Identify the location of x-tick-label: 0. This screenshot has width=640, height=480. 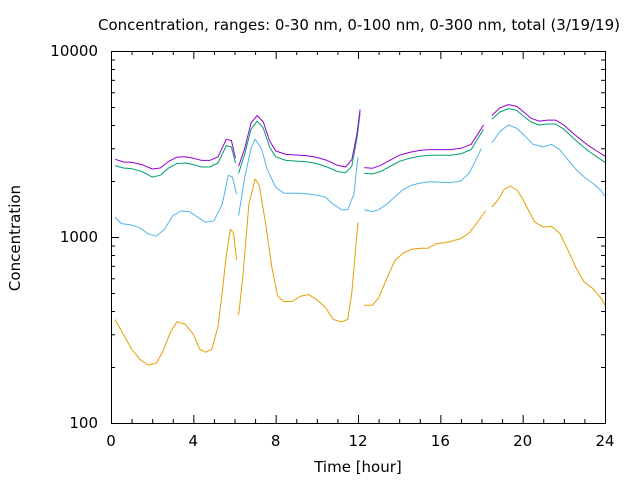
(111, 441).